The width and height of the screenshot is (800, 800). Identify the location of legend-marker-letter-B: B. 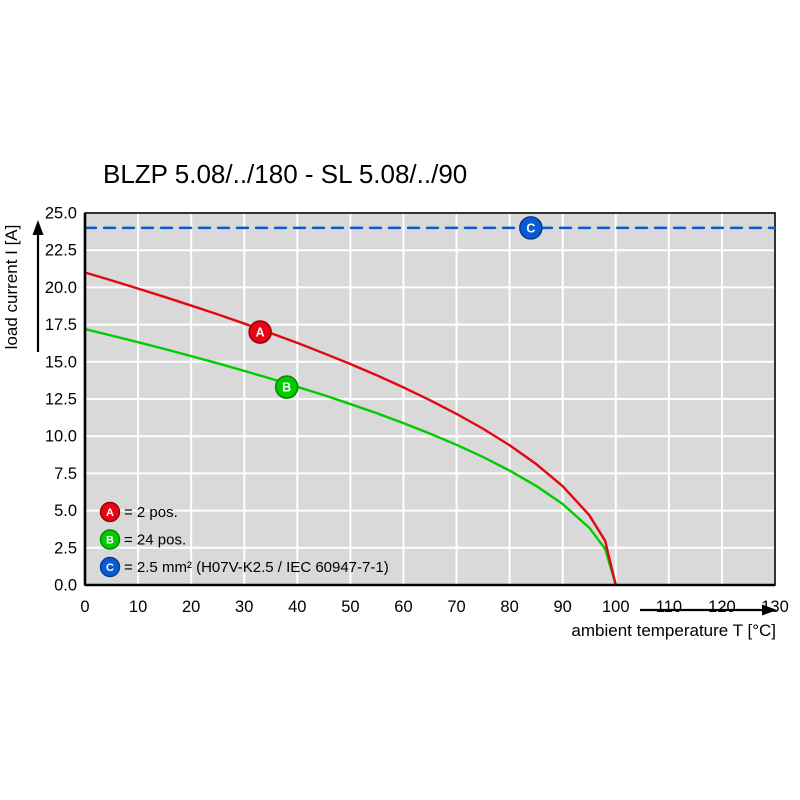
(110, 541).